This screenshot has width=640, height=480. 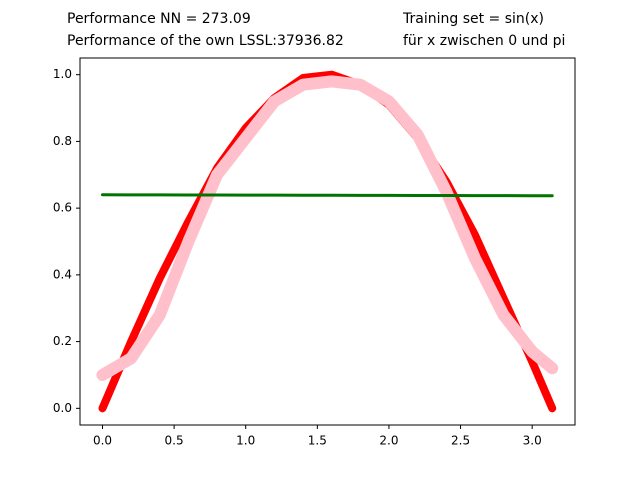 What do you see at coordinates (62, 341) in the screenshot?
I see `y-tick-label: 0.2` at bounding box center [62, 341].